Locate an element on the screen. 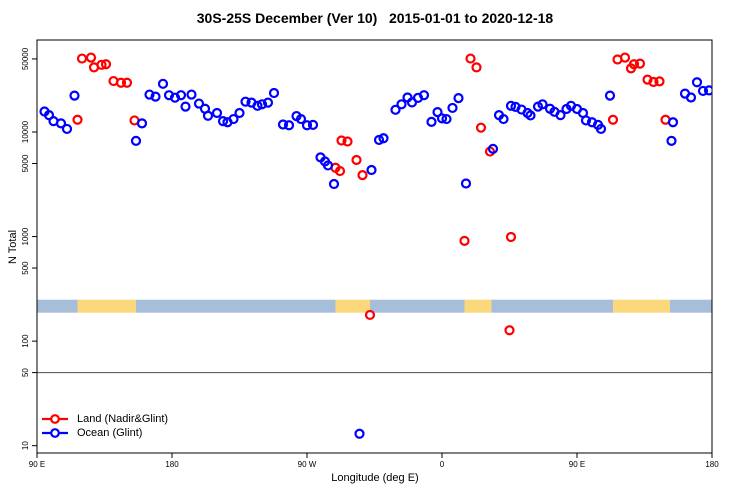 Image resolution: width=750 pixels, height=500 pixels. y-tick-label: 100 is located at coordinates (25, 341).